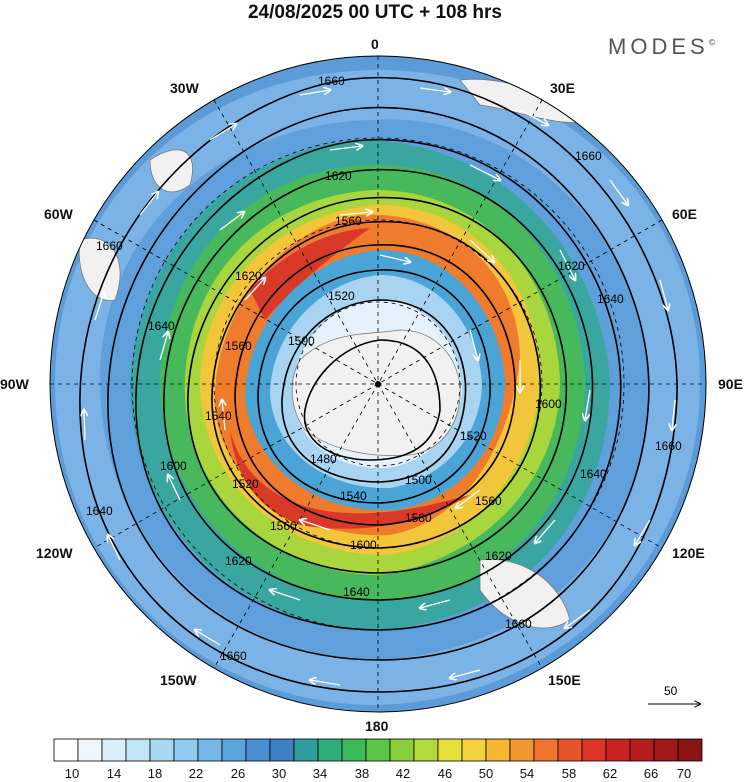 The width and height of the screenshot is (750, 782). Describe the element at coordinates (562, 88) in the screenshot. I see `lon-label-30e: 30E` at that location.